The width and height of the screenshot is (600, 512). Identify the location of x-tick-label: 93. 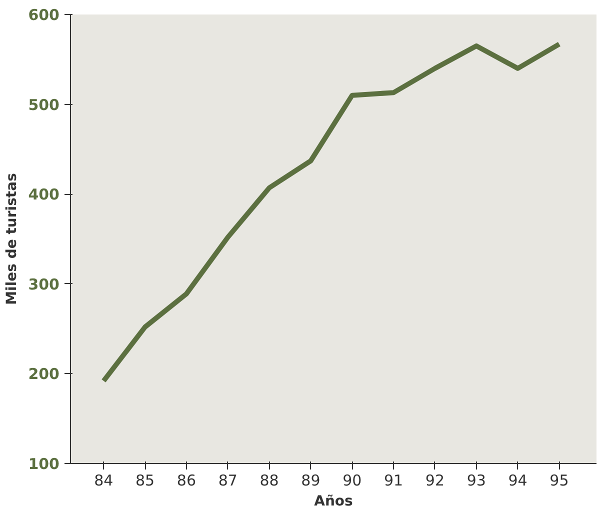
(476, 481).